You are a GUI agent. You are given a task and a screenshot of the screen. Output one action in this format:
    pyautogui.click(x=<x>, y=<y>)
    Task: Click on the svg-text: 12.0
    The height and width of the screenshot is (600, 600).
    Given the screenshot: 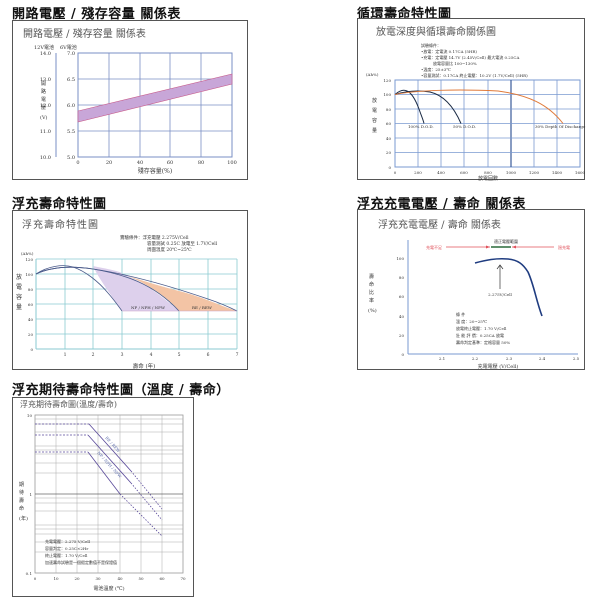 What is the action you would take?
    pyautogui.click(x=45, y=106)
    